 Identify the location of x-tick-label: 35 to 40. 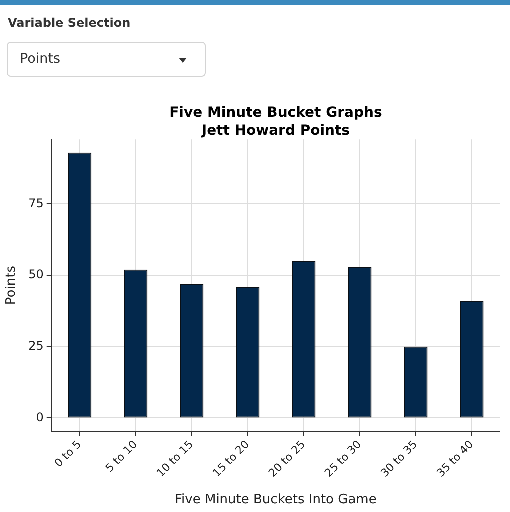
(455, 459).